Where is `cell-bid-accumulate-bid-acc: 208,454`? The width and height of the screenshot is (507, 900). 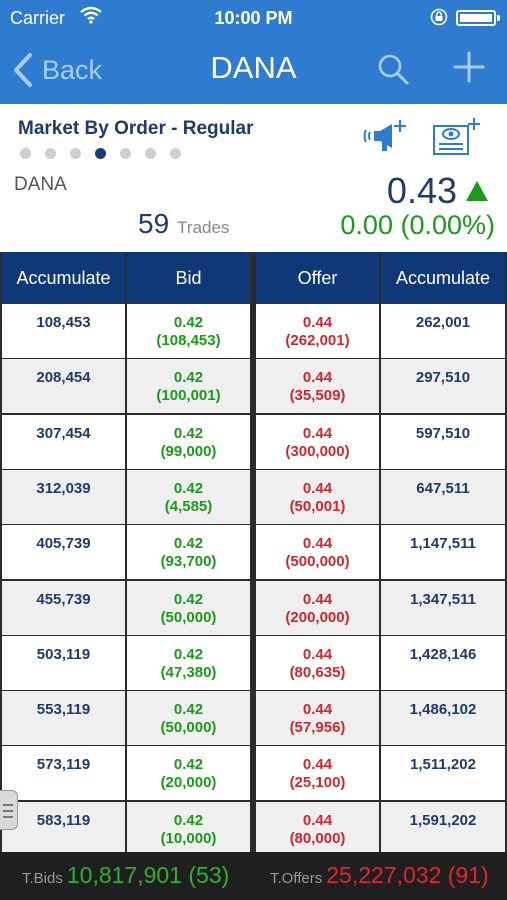 cell-bid-accumulate-bid-acc: 208,454 is located at coordinates (63, 378).